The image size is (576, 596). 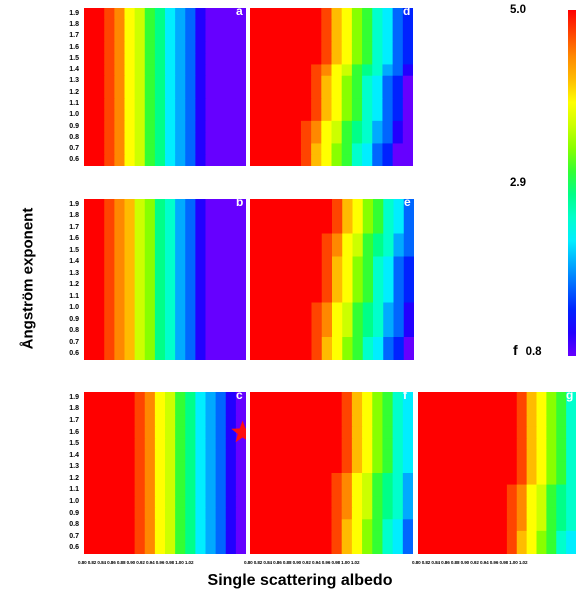 I want to click on y-tick-label: 1.7, so click(x=74, y=36).